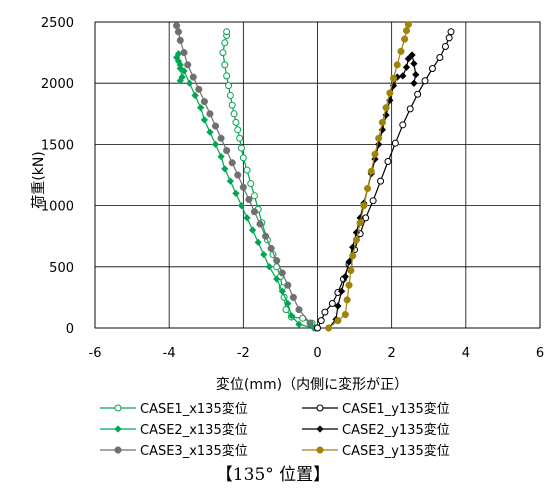  I want to click on series-line, so click(368, 176).